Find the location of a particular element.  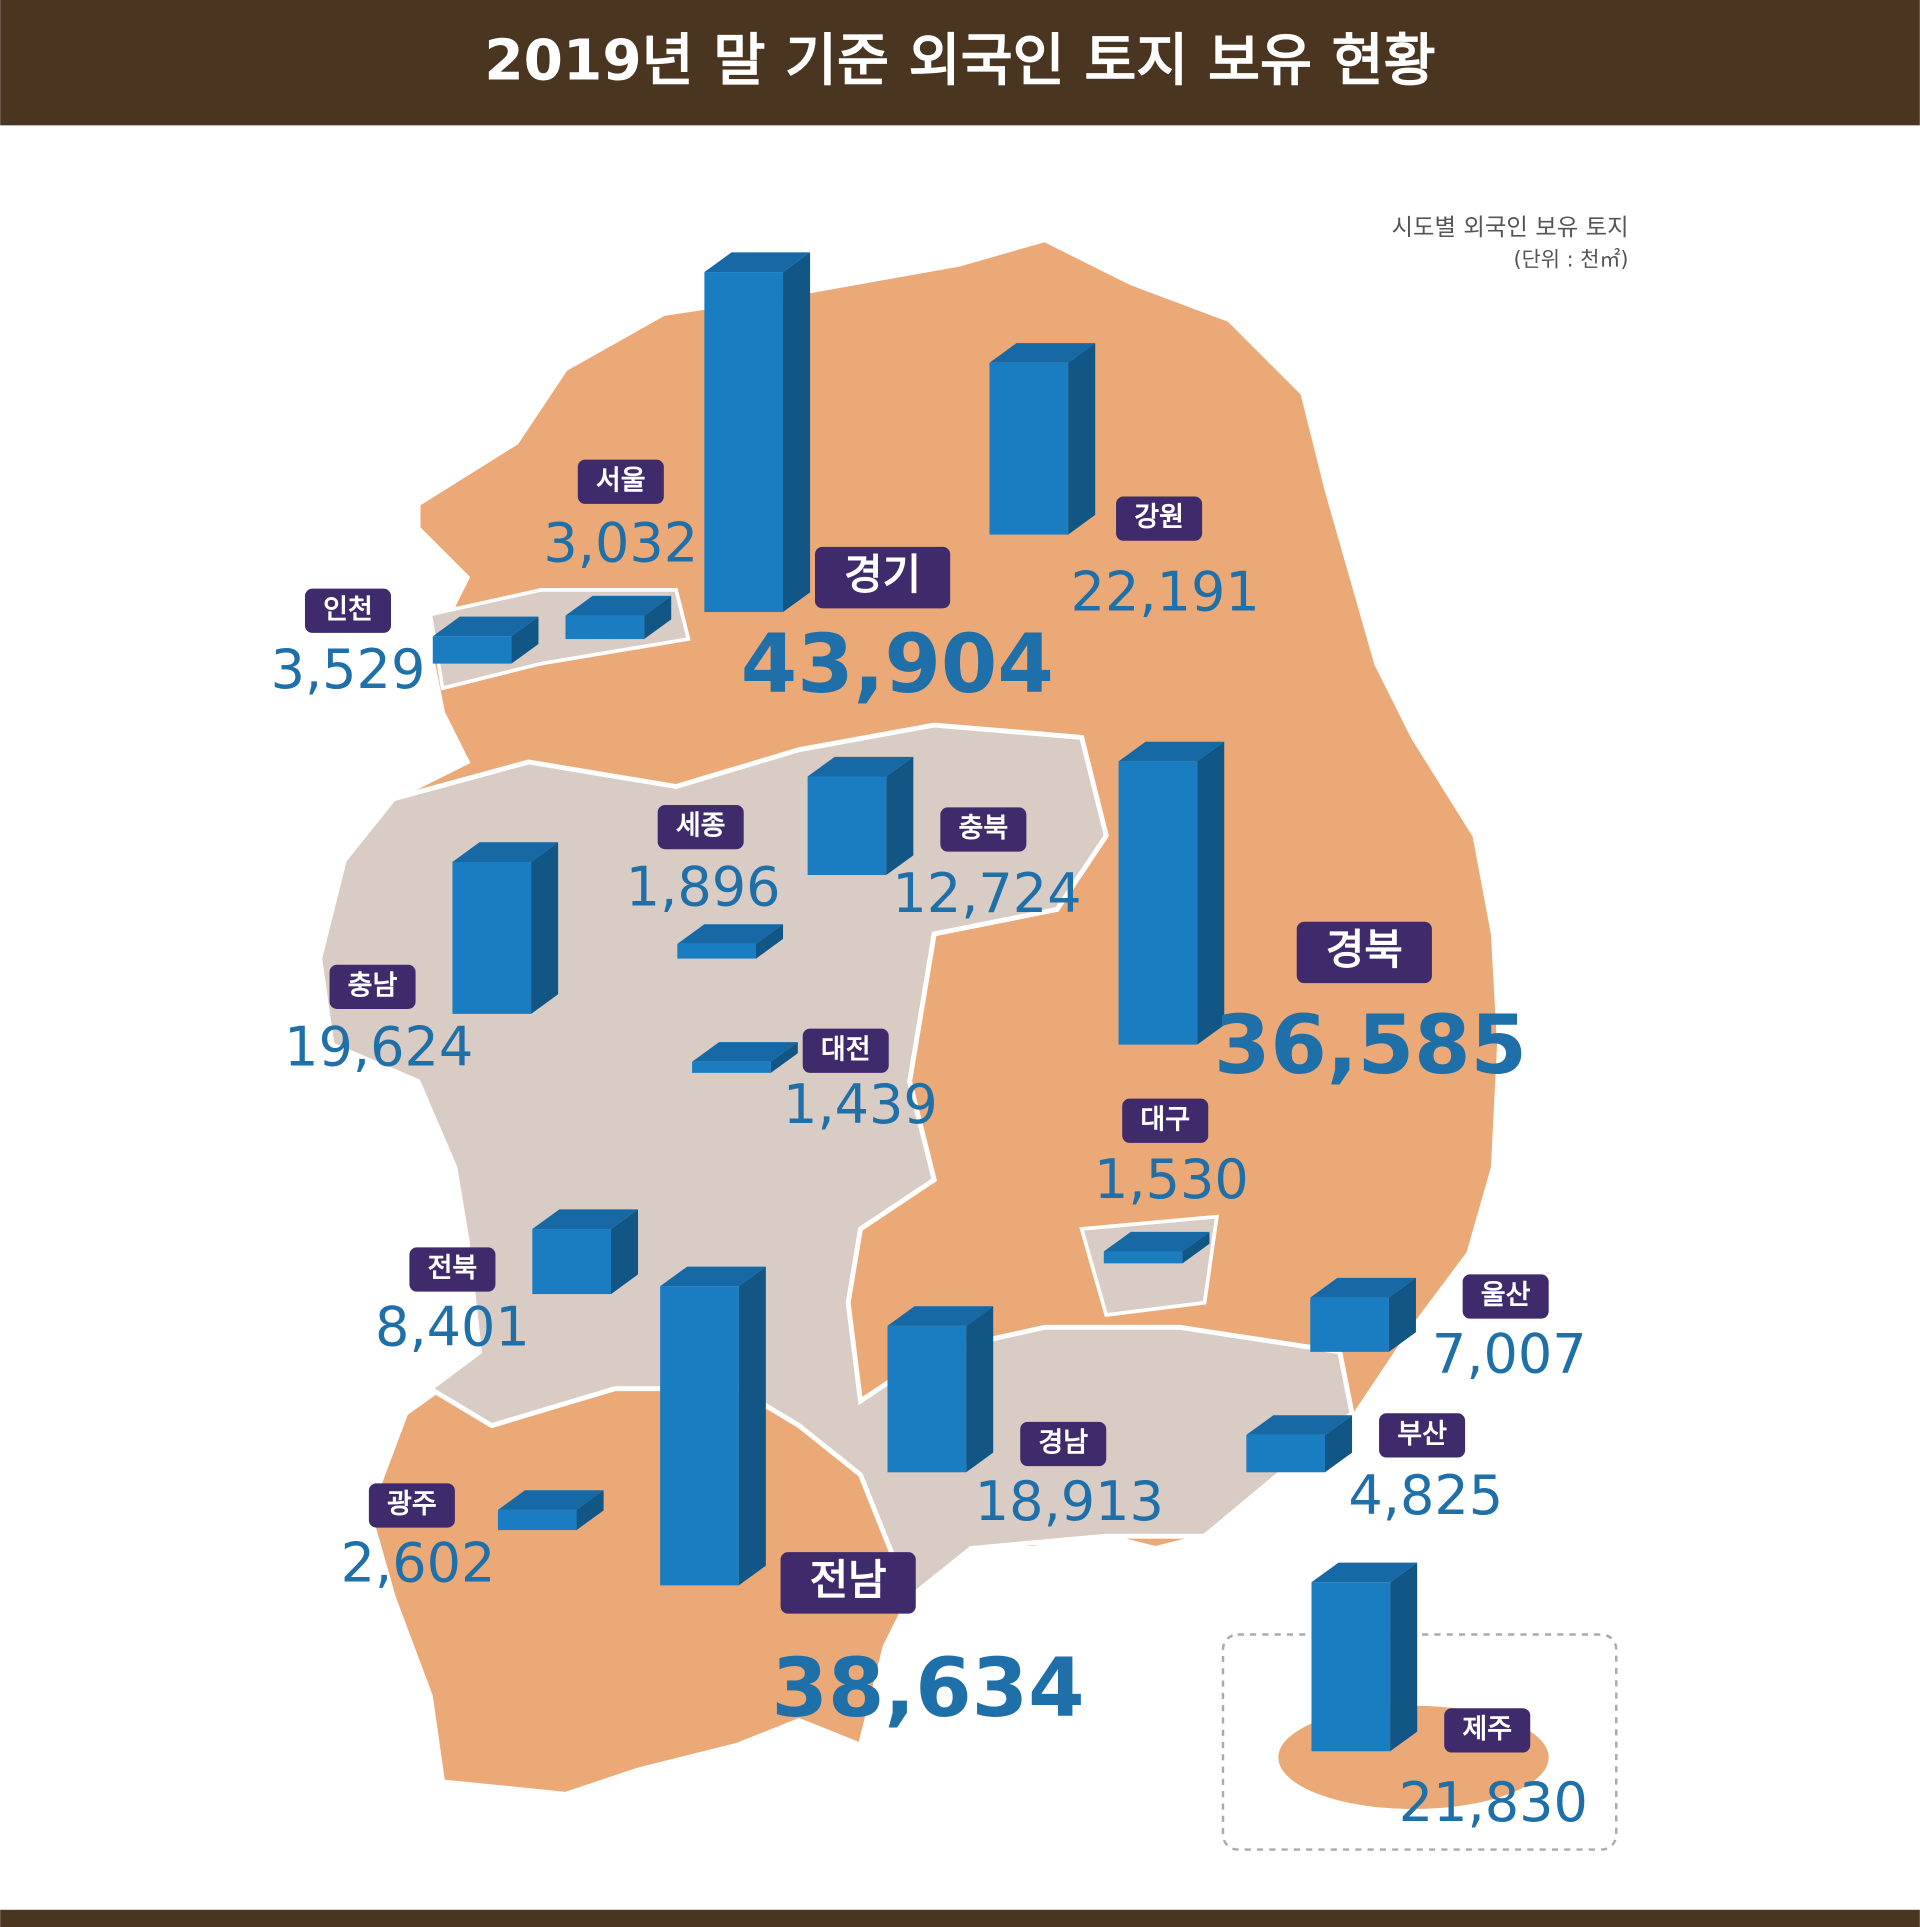

value-label: 36,585 is located at coordinates (1370, 1046).